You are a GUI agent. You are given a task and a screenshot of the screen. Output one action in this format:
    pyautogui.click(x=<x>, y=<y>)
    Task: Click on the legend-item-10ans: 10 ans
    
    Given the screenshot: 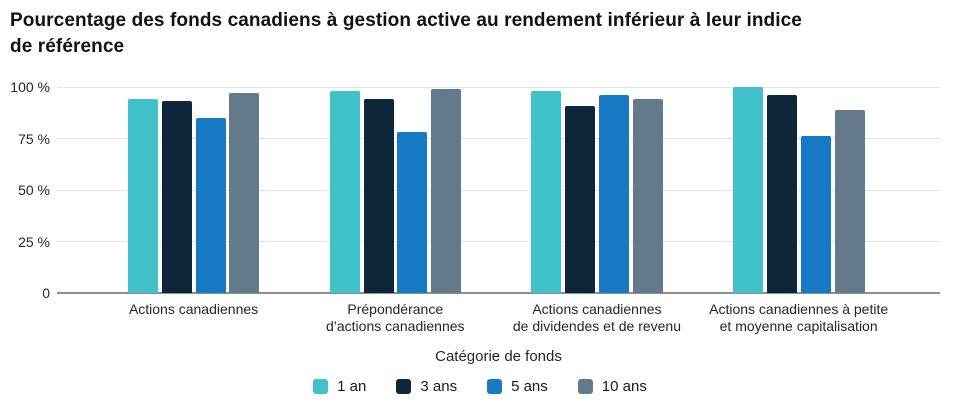 What is the action you would take?
    pyautogui.click(x=612, y=386)
    